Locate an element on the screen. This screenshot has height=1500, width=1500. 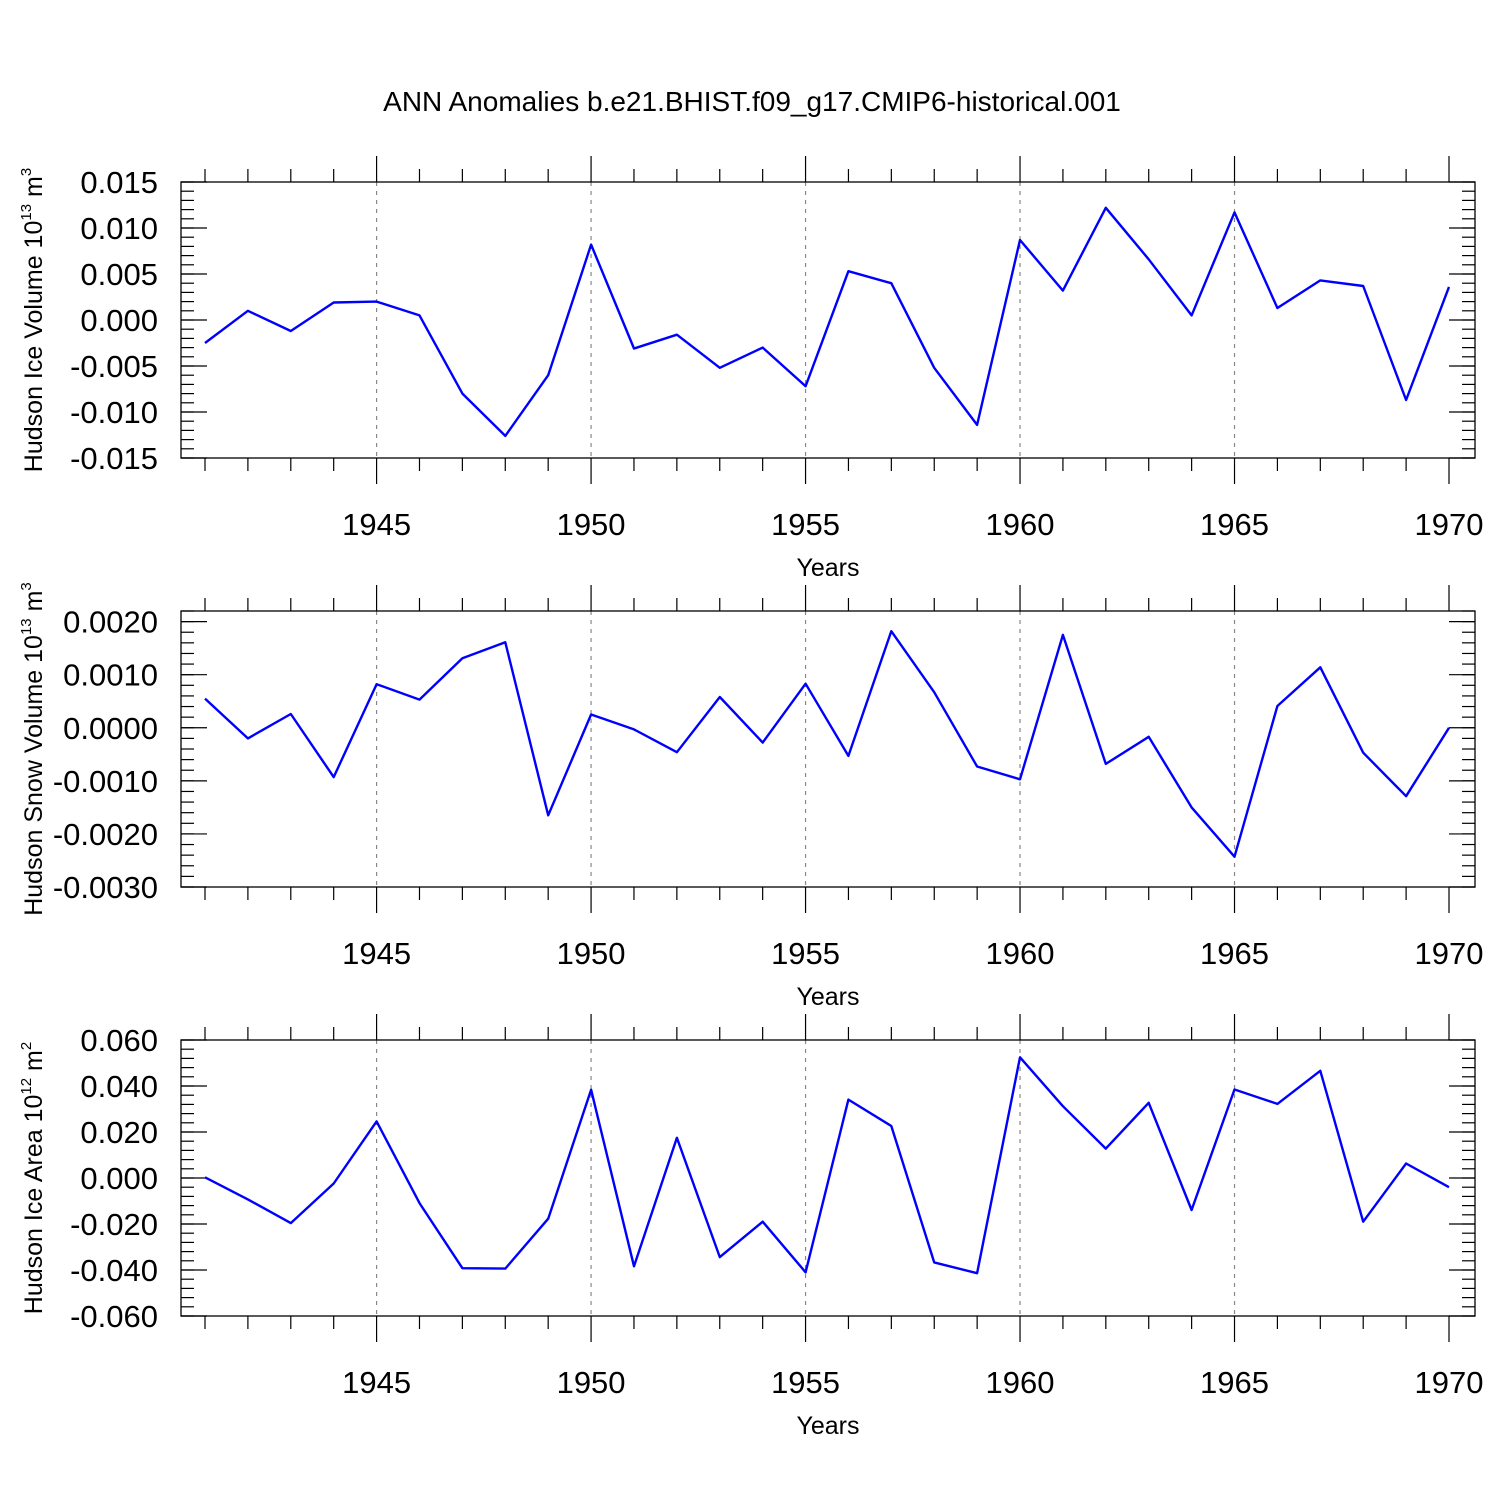
data-point-1968 is located at coordinates (1363, 753).